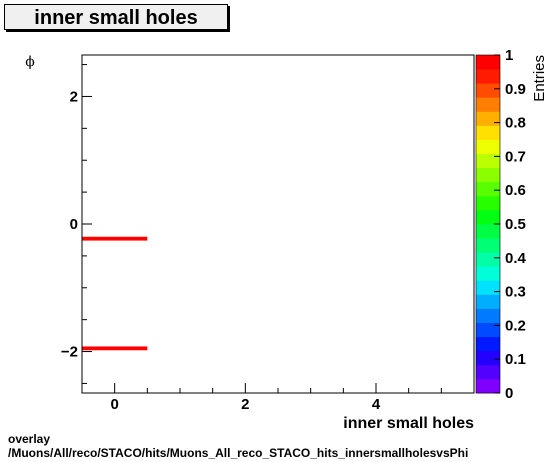  What do you see at coordinates (515, 123) in the screenshot?
I see `colorbar-tick-label: 0.8` at bounding box center [515, 123].